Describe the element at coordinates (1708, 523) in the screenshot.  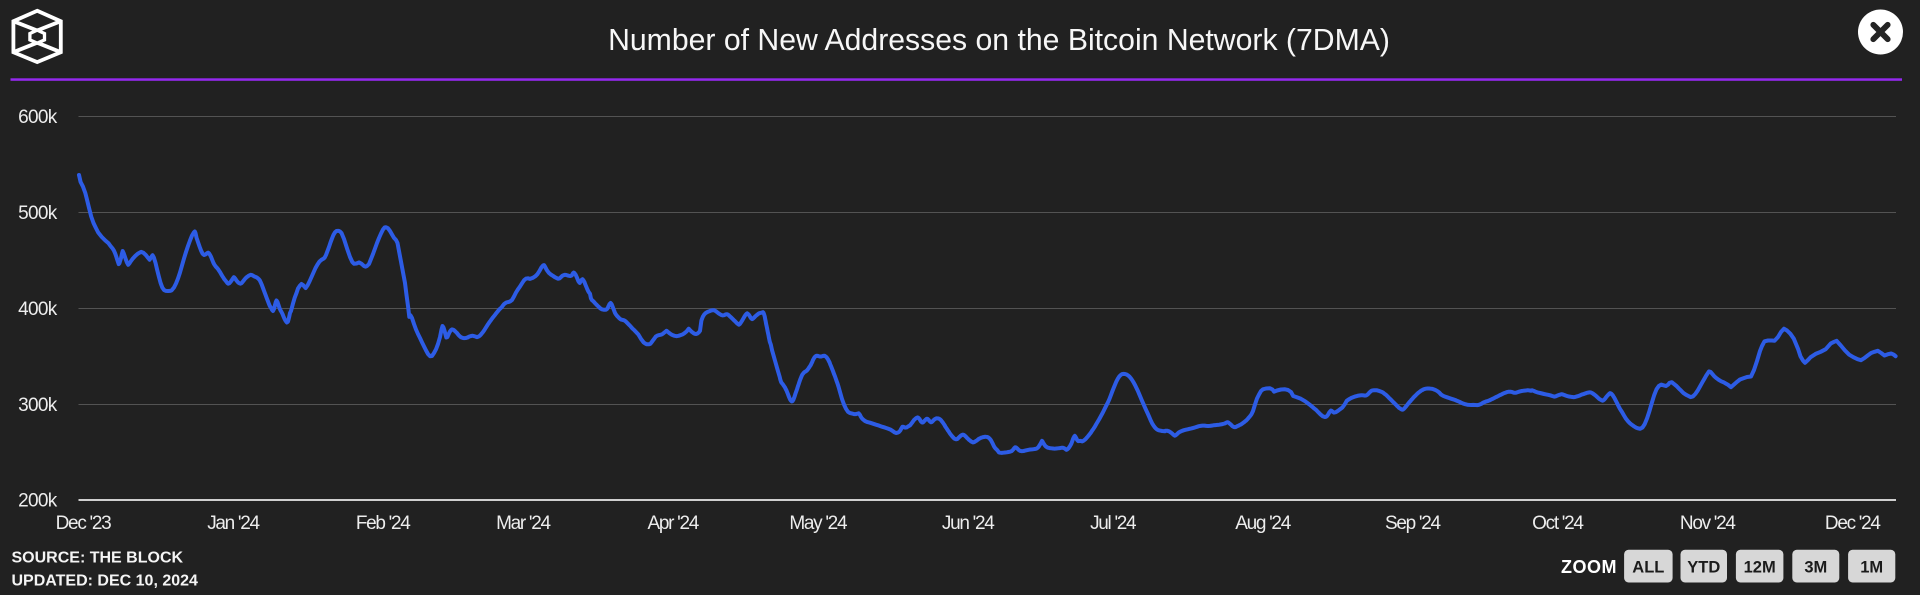
I see `svg-text: Nov '24` at that location.